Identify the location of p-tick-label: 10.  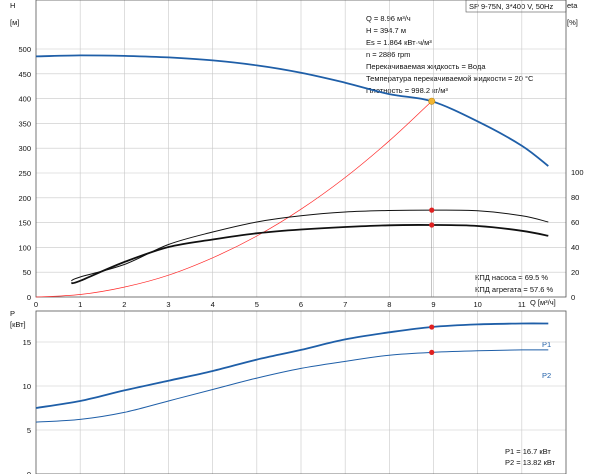
(27, 386).